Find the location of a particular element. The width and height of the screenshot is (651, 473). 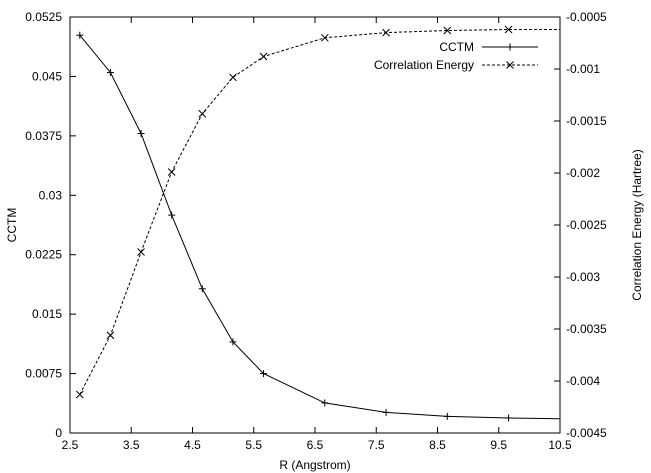

y2-axis-label: Correlation Energy (Hartree) is located at coordinates (637, 224).